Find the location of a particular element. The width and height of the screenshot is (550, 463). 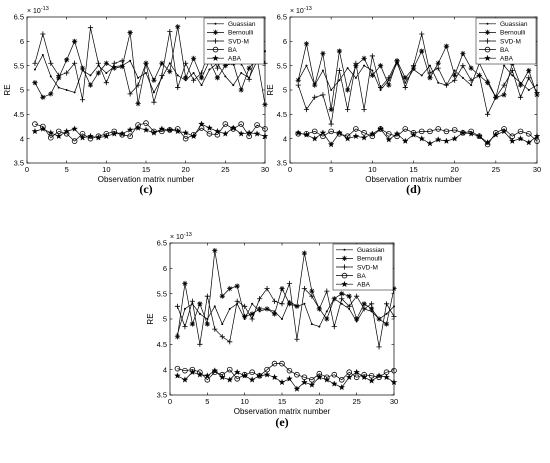

y-tick-label: 5.5 is located at coordinates (282, 65).